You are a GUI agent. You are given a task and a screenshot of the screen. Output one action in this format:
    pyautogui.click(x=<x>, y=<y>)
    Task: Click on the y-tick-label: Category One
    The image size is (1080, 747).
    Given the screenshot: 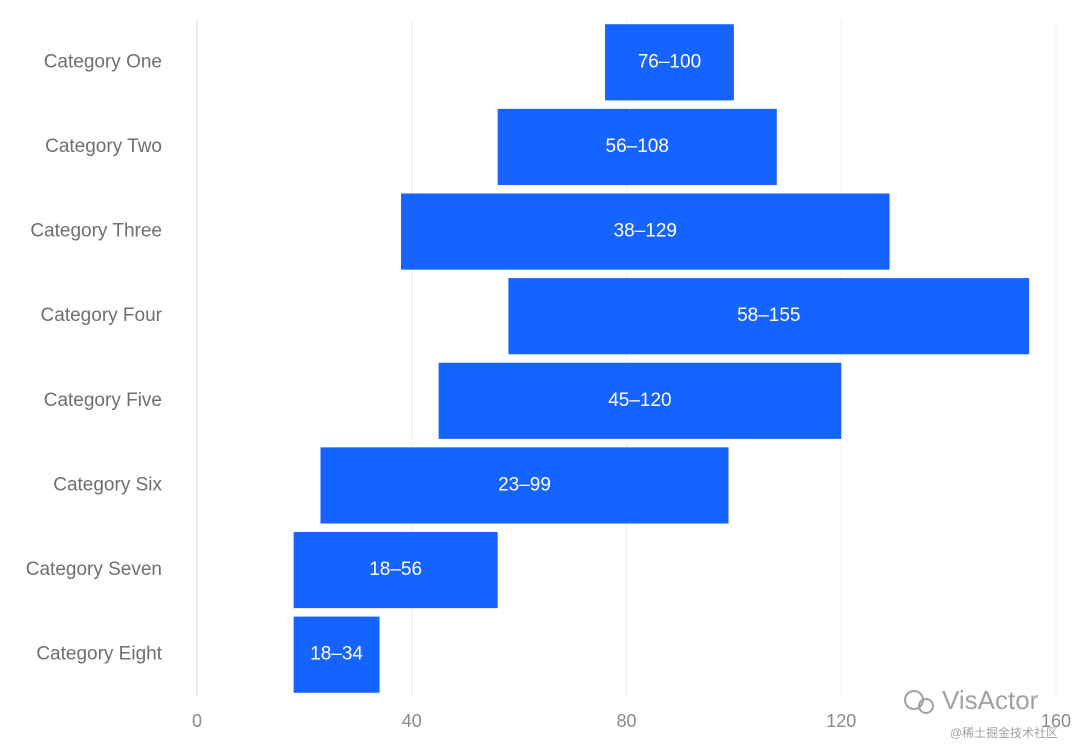 What is the action you would take?
    pyautogui.click(x=103, y=61)
    